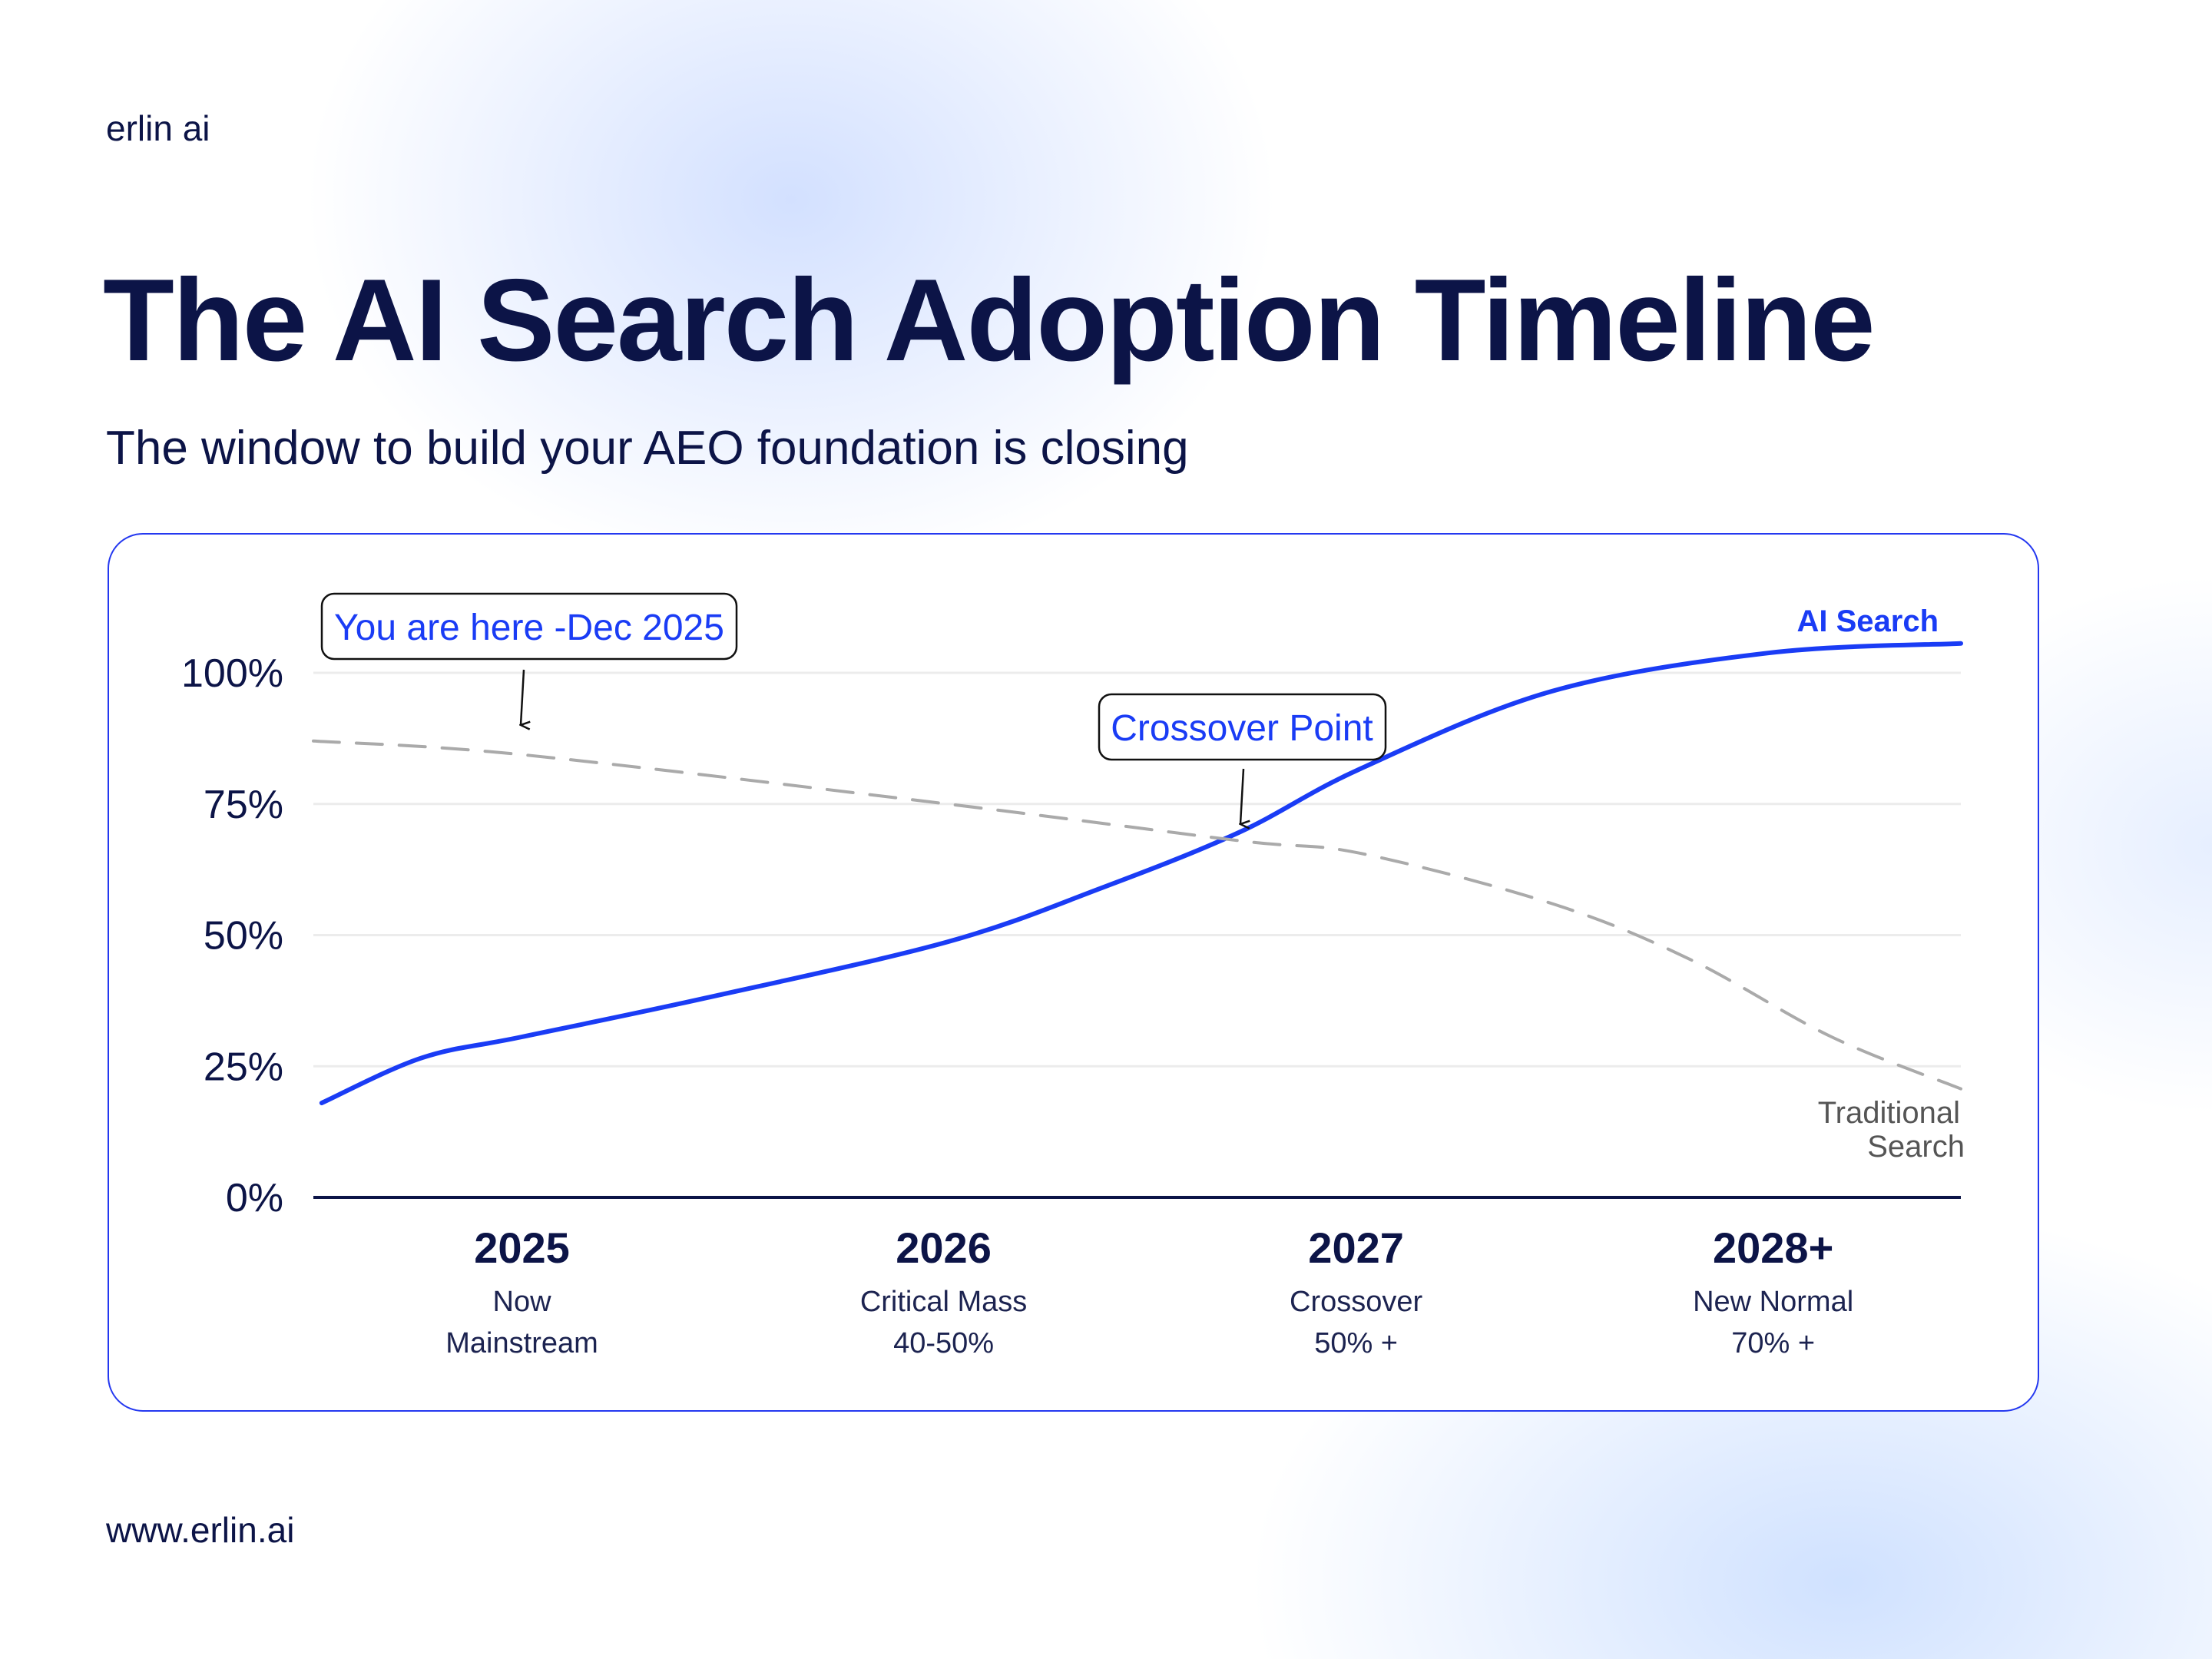 The image size is (2212, 1659). What do you see at coordinates (1868, 621) in the screenshot?
I see `series-label-ai-search: AI Search` at bounding box center [1868, 621].